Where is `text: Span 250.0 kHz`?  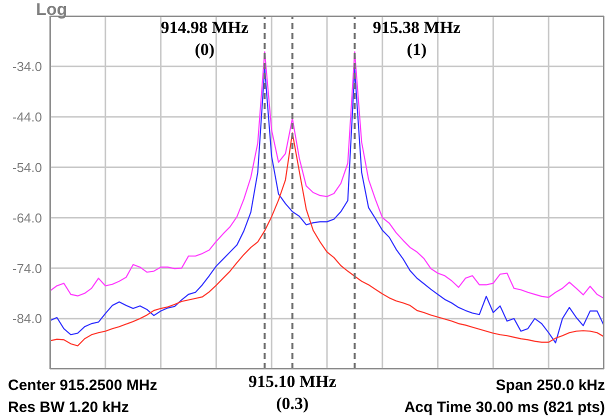
text: Span 250.0 kHz is located at coordinates (550, 385).